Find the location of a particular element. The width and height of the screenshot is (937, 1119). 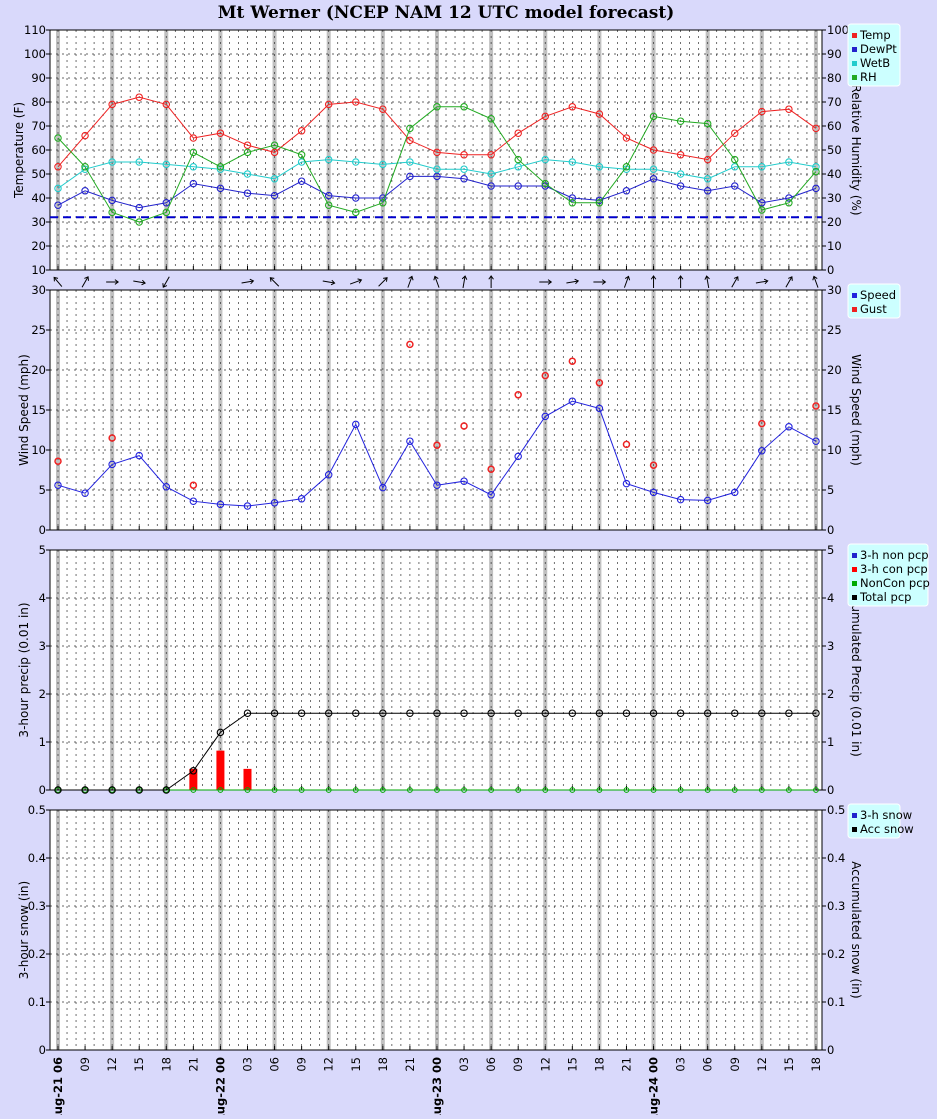

precip-legend-swatch is located at coordinates (854, 583).